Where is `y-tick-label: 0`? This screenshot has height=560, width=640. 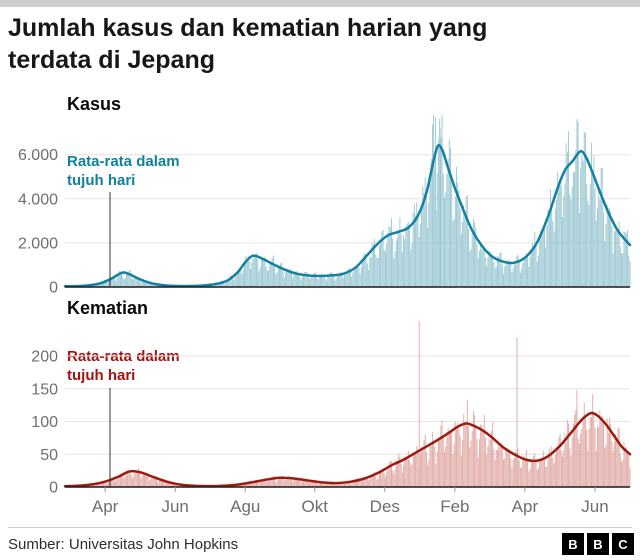 y-tick-label: 0 is located at coordinates (53, 288).